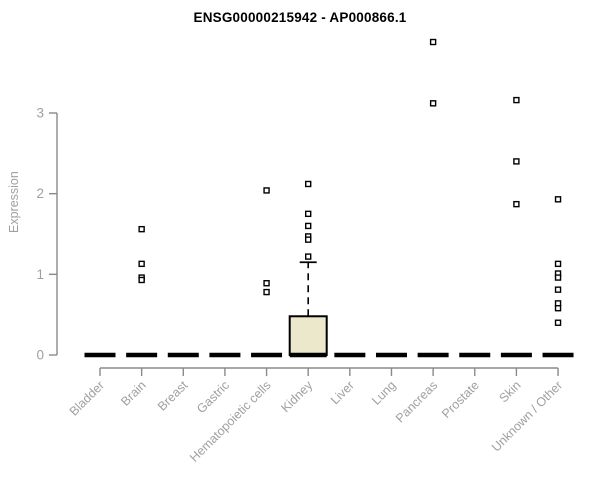 This screenshot has width=600, height=500. What do you see at coordinates (296, 396) in the screenshot?
I see `x-tick-label: Kidney` at bounding box center [296, 396].